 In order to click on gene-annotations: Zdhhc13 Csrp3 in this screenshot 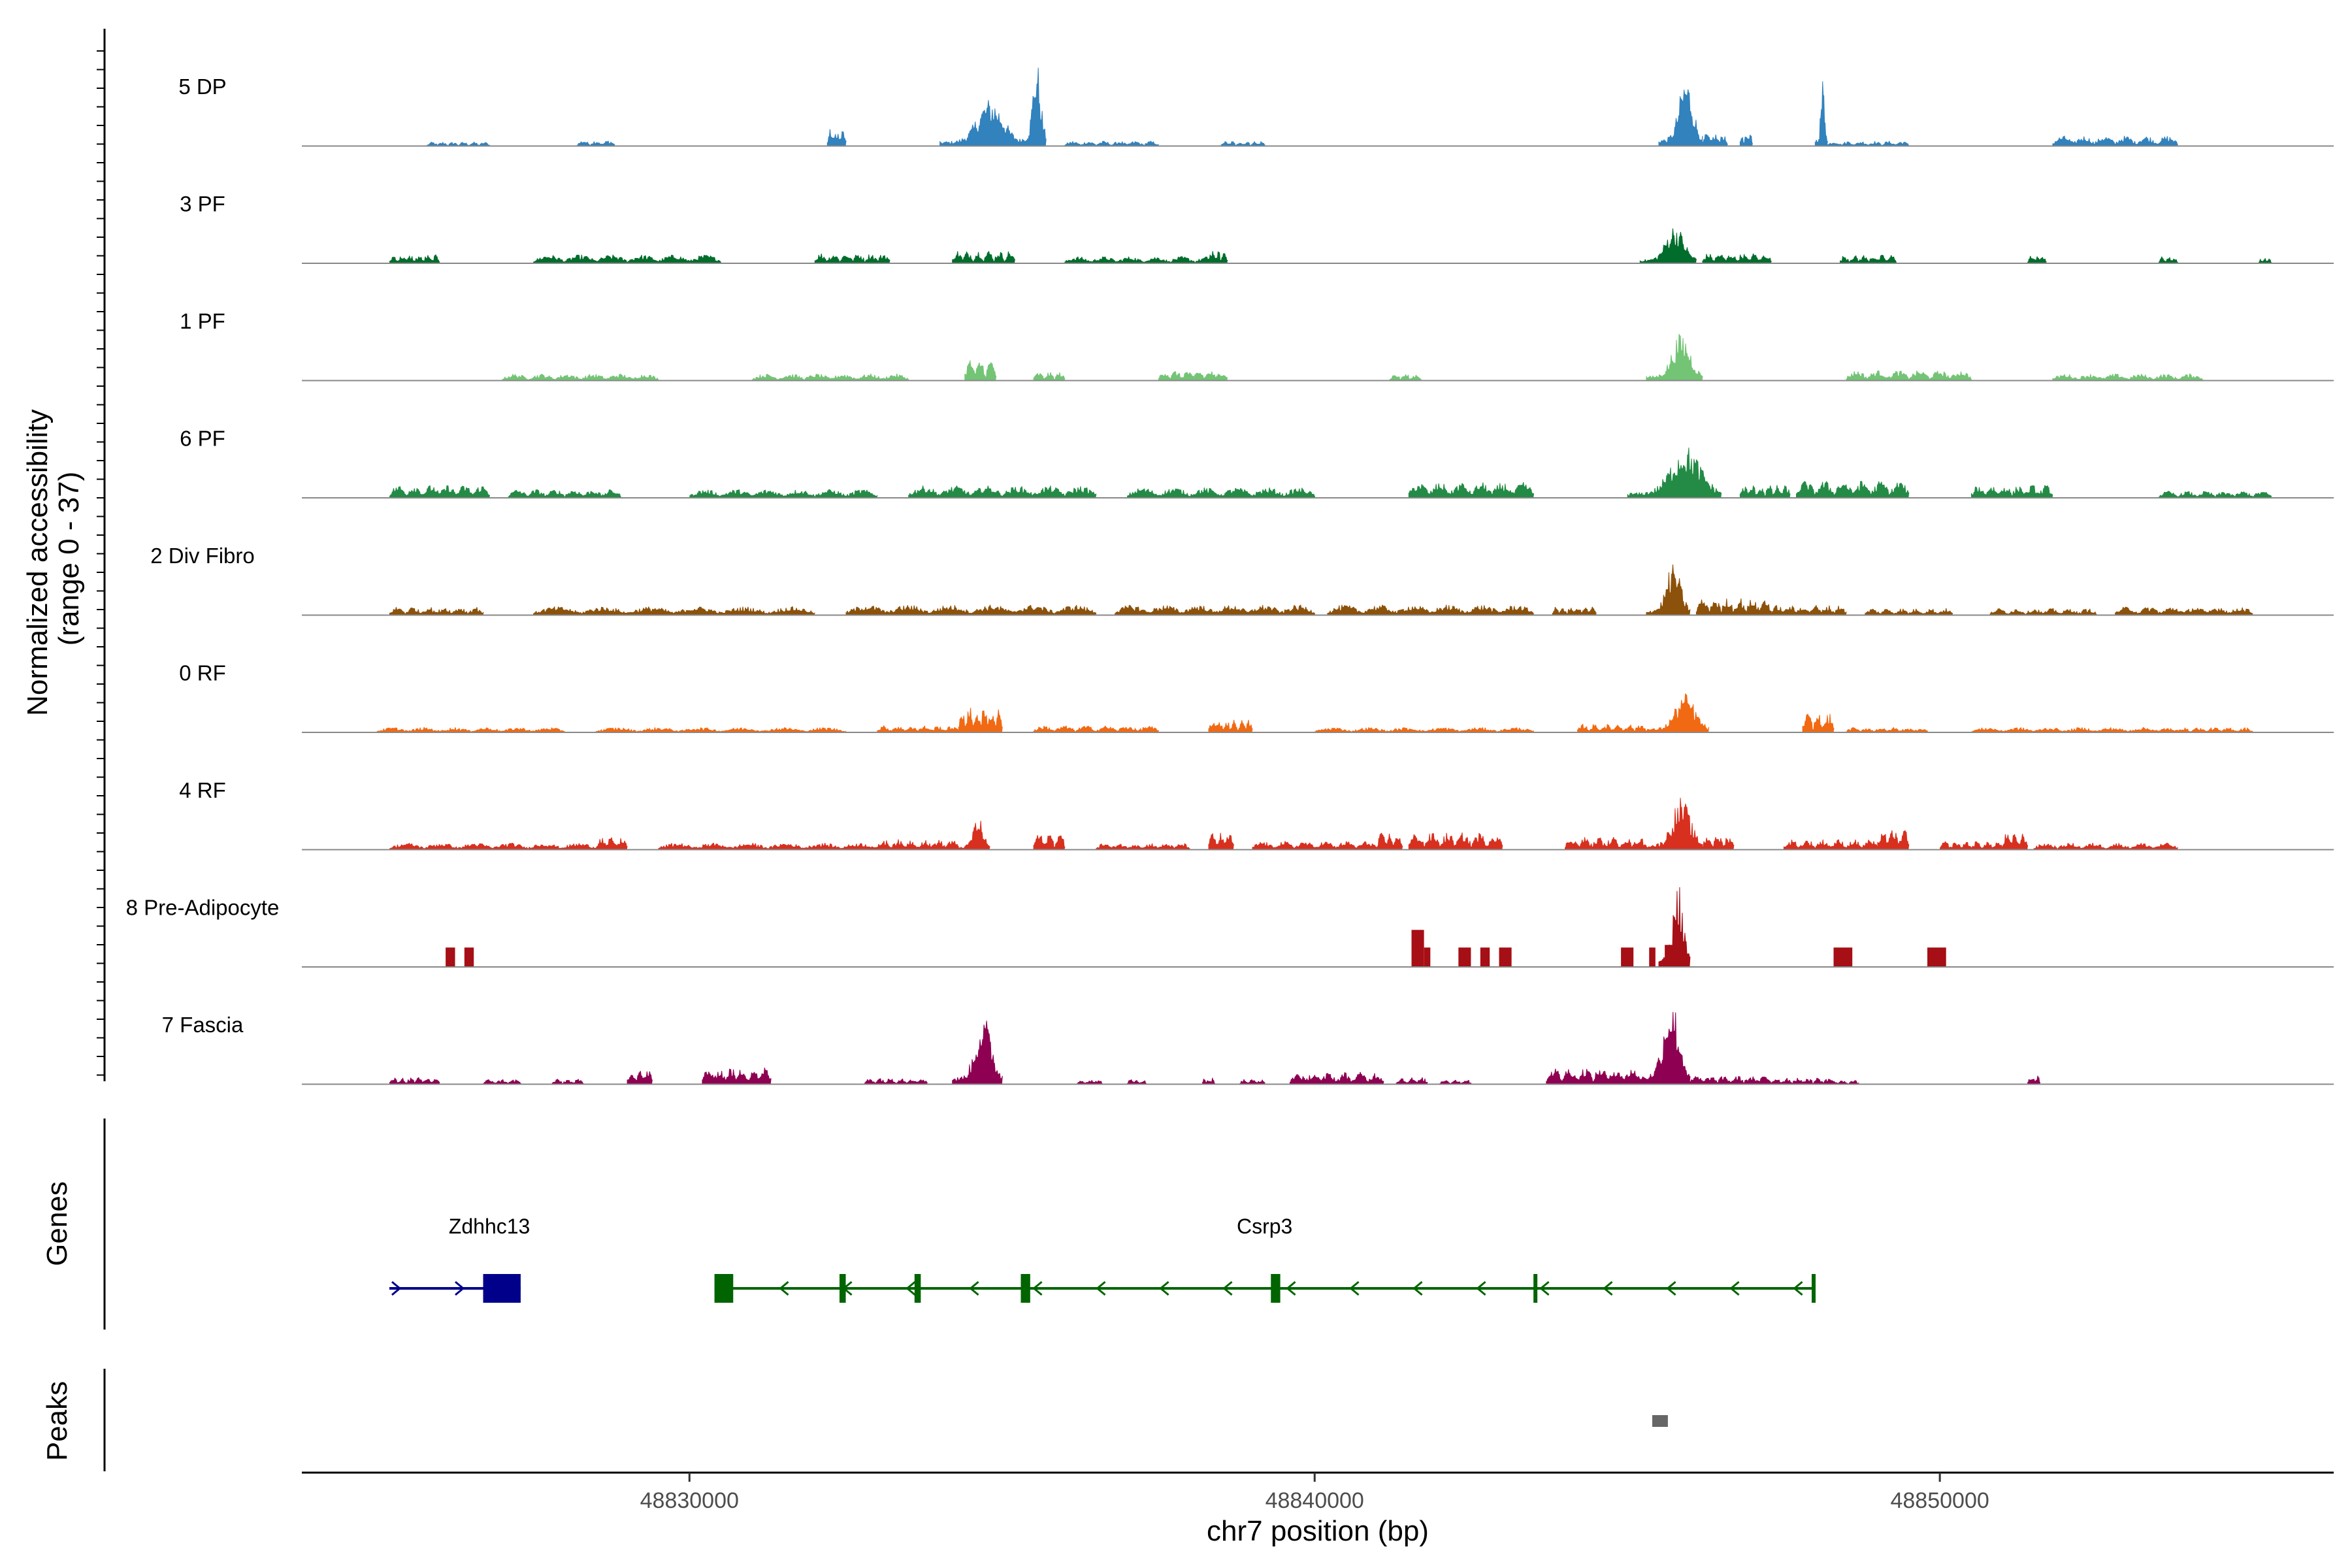, I will do `click(1102, 1259)`.